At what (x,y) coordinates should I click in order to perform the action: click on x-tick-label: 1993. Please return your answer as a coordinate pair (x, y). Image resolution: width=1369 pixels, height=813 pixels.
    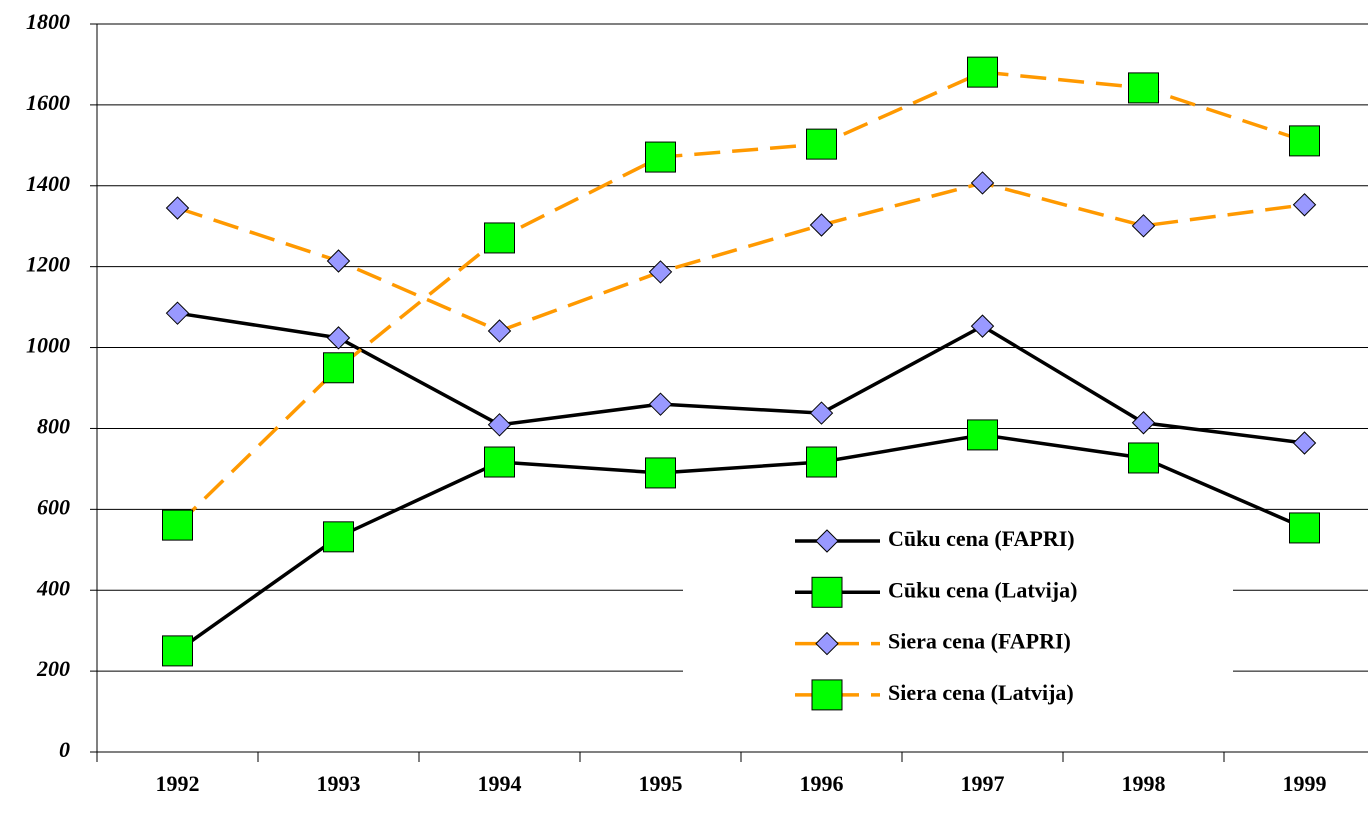
    Looking at the image, I should click on (339, 783).